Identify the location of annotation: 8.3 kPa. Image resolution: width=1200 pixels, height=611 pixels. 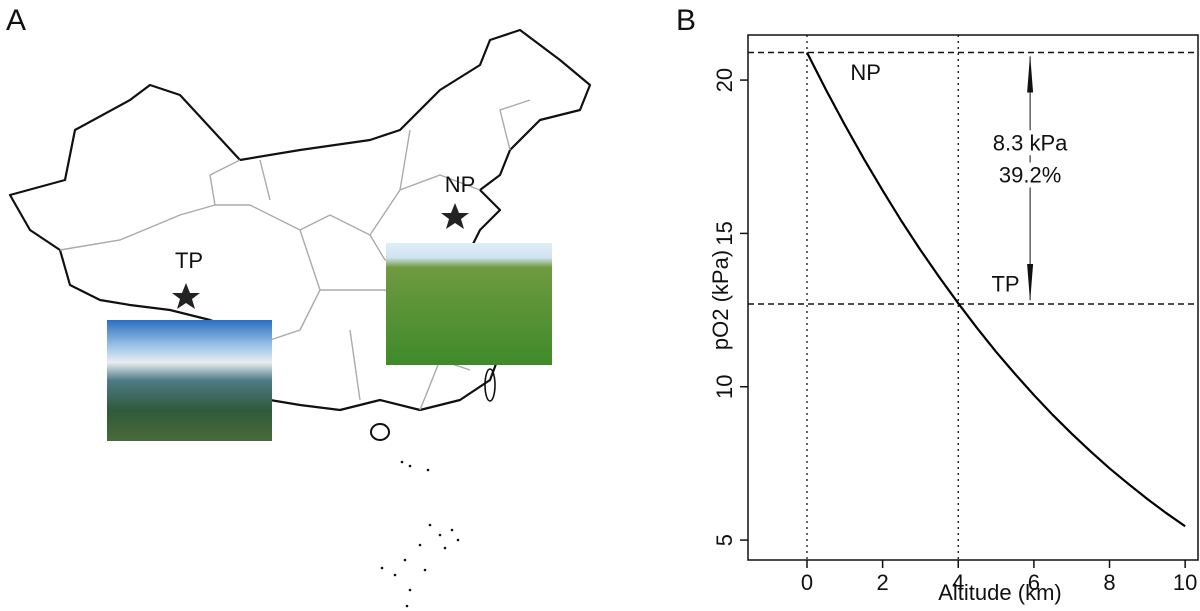
(1030, 142).